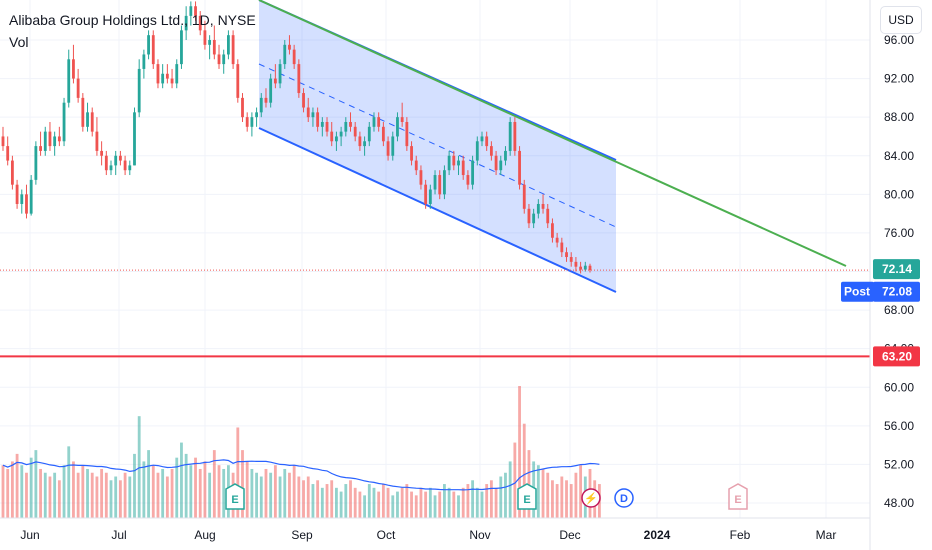 This screenshot has height=550, width=932. Describe the element at coordinates (204, 535) in the screenshot. I see `x-tick-label: Aug` at that location.